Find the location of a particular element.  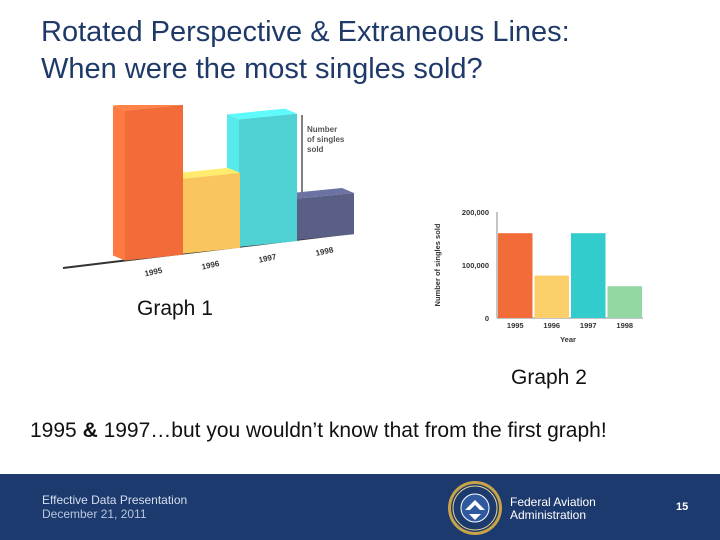

graph2-bar-1997 is located at coordinates (588, 275).